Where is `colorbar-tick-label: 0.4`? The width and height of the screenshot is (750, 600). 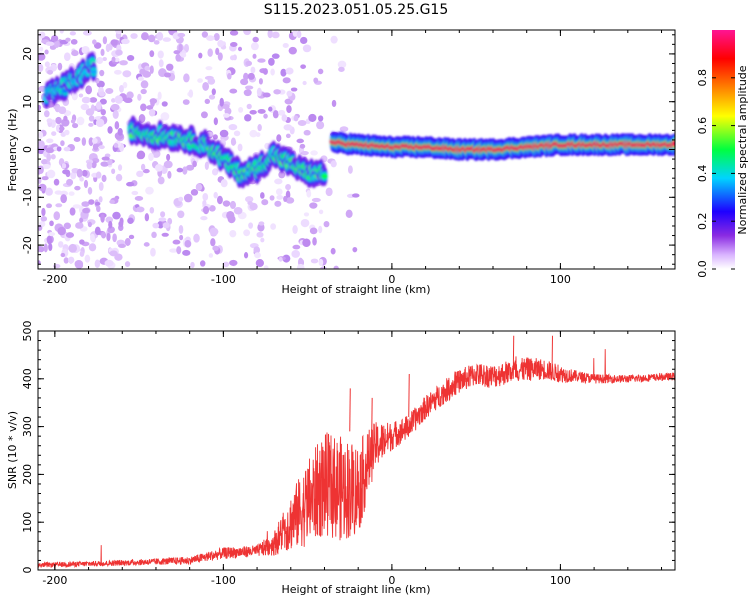
colorbar-tick-label: 0.4 is located at coordinates (702, 174).